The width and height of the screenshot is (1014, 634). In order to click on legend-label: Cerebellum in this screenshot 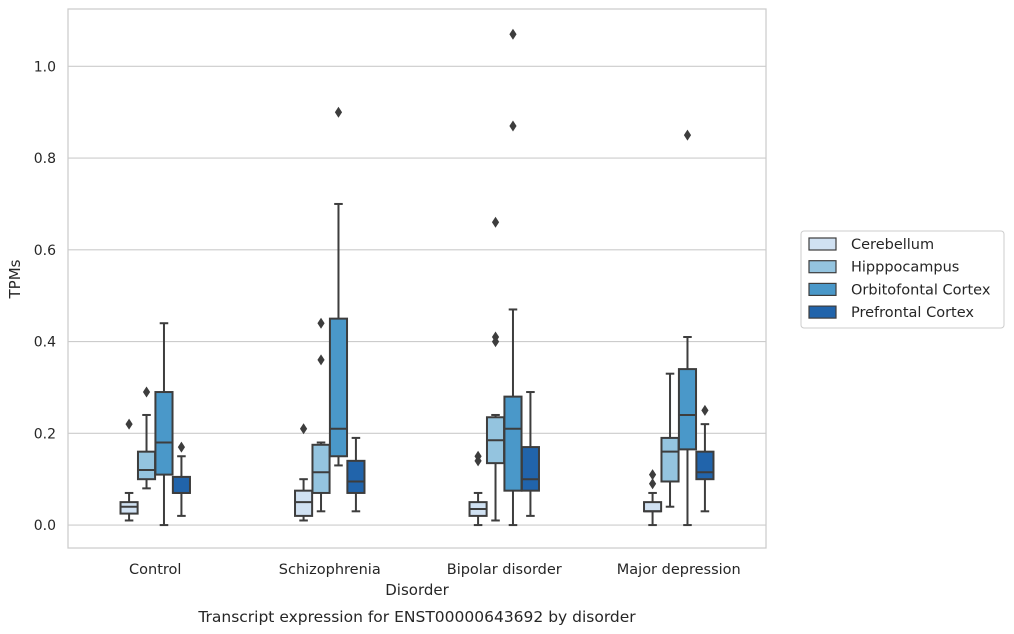, I will do `click(892, 245)`.